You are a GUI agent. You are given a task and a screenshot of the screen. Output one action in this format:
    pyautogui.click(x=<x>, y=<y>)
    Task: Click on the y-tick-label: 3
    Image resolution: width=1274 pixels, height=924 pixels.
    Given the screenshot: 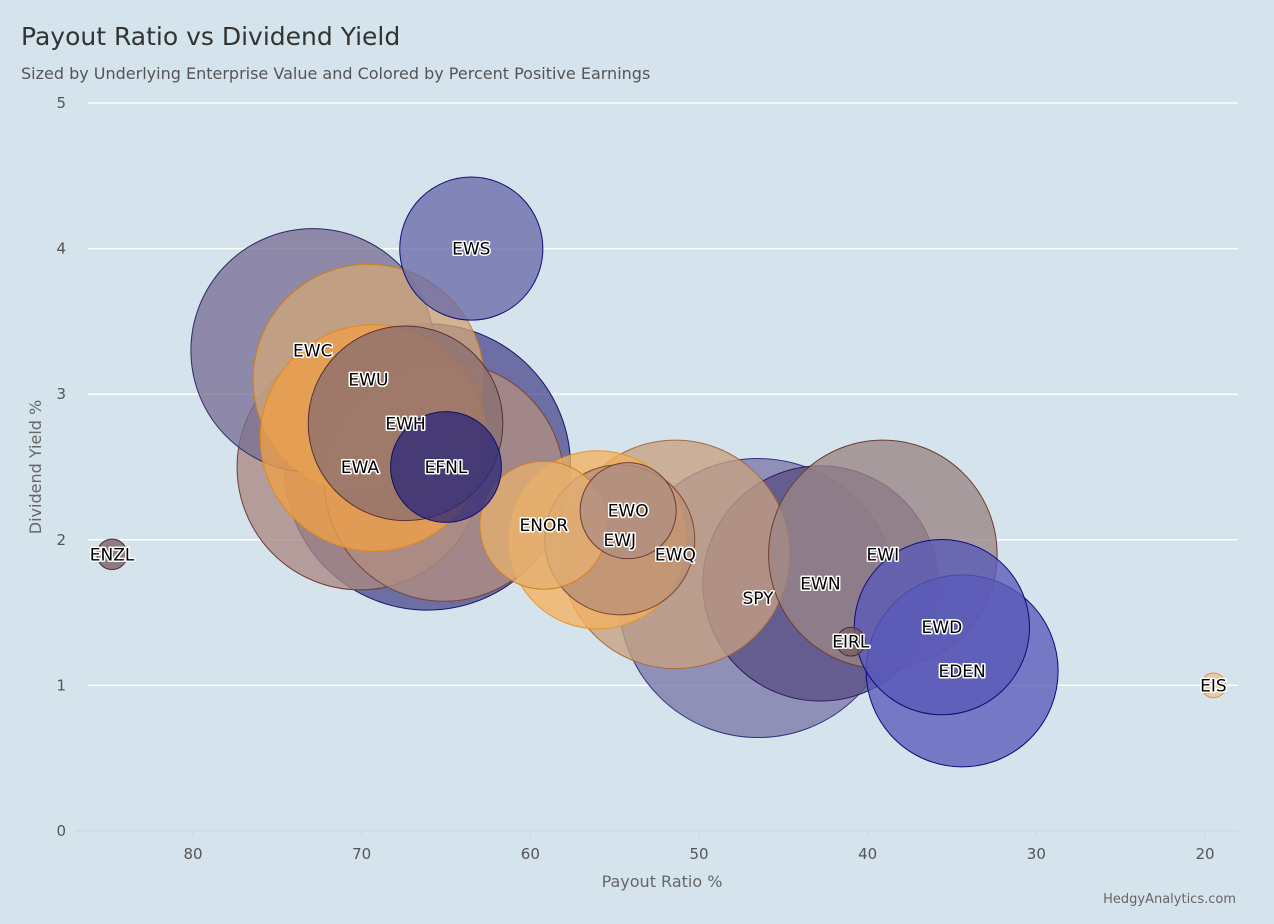 What is the action you would take?
    pyautogui.click(x=61, y=394)
    